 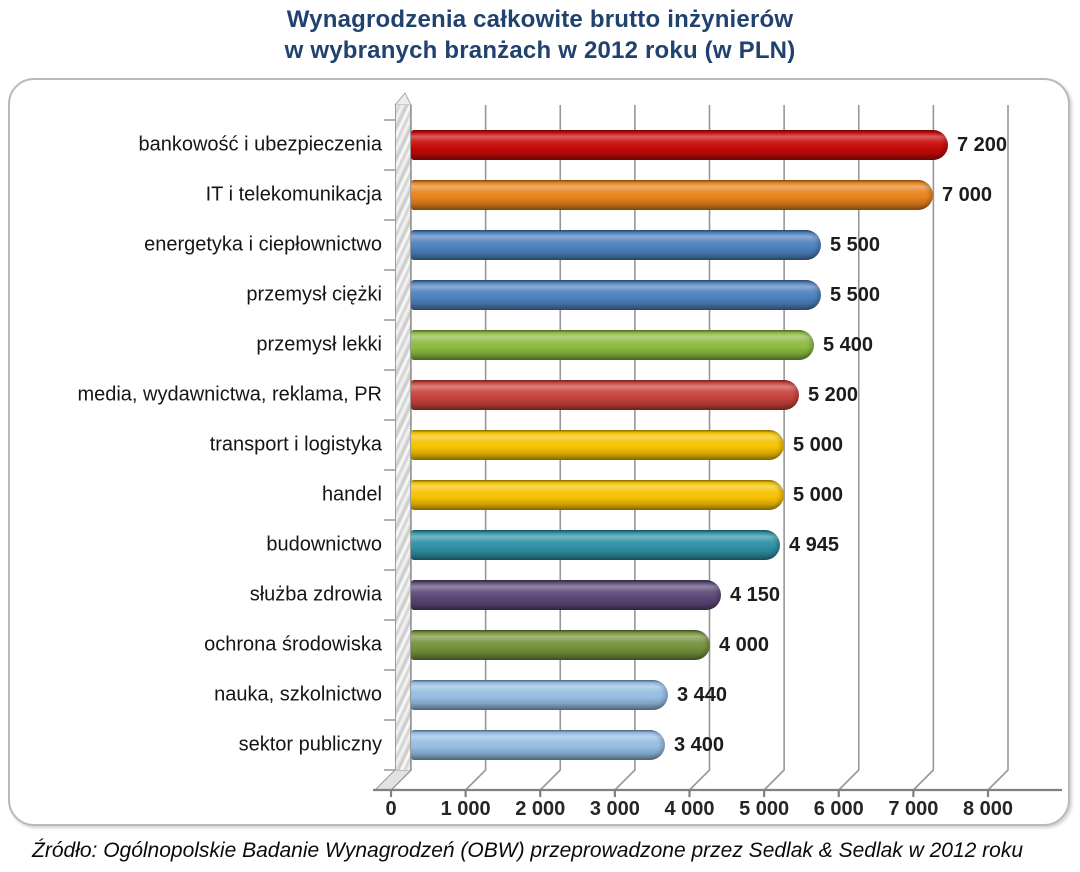 I want to click on chart-title-line2: w wybranych branżach w 2012 roku (w PLN), so click(x=540, y=50).